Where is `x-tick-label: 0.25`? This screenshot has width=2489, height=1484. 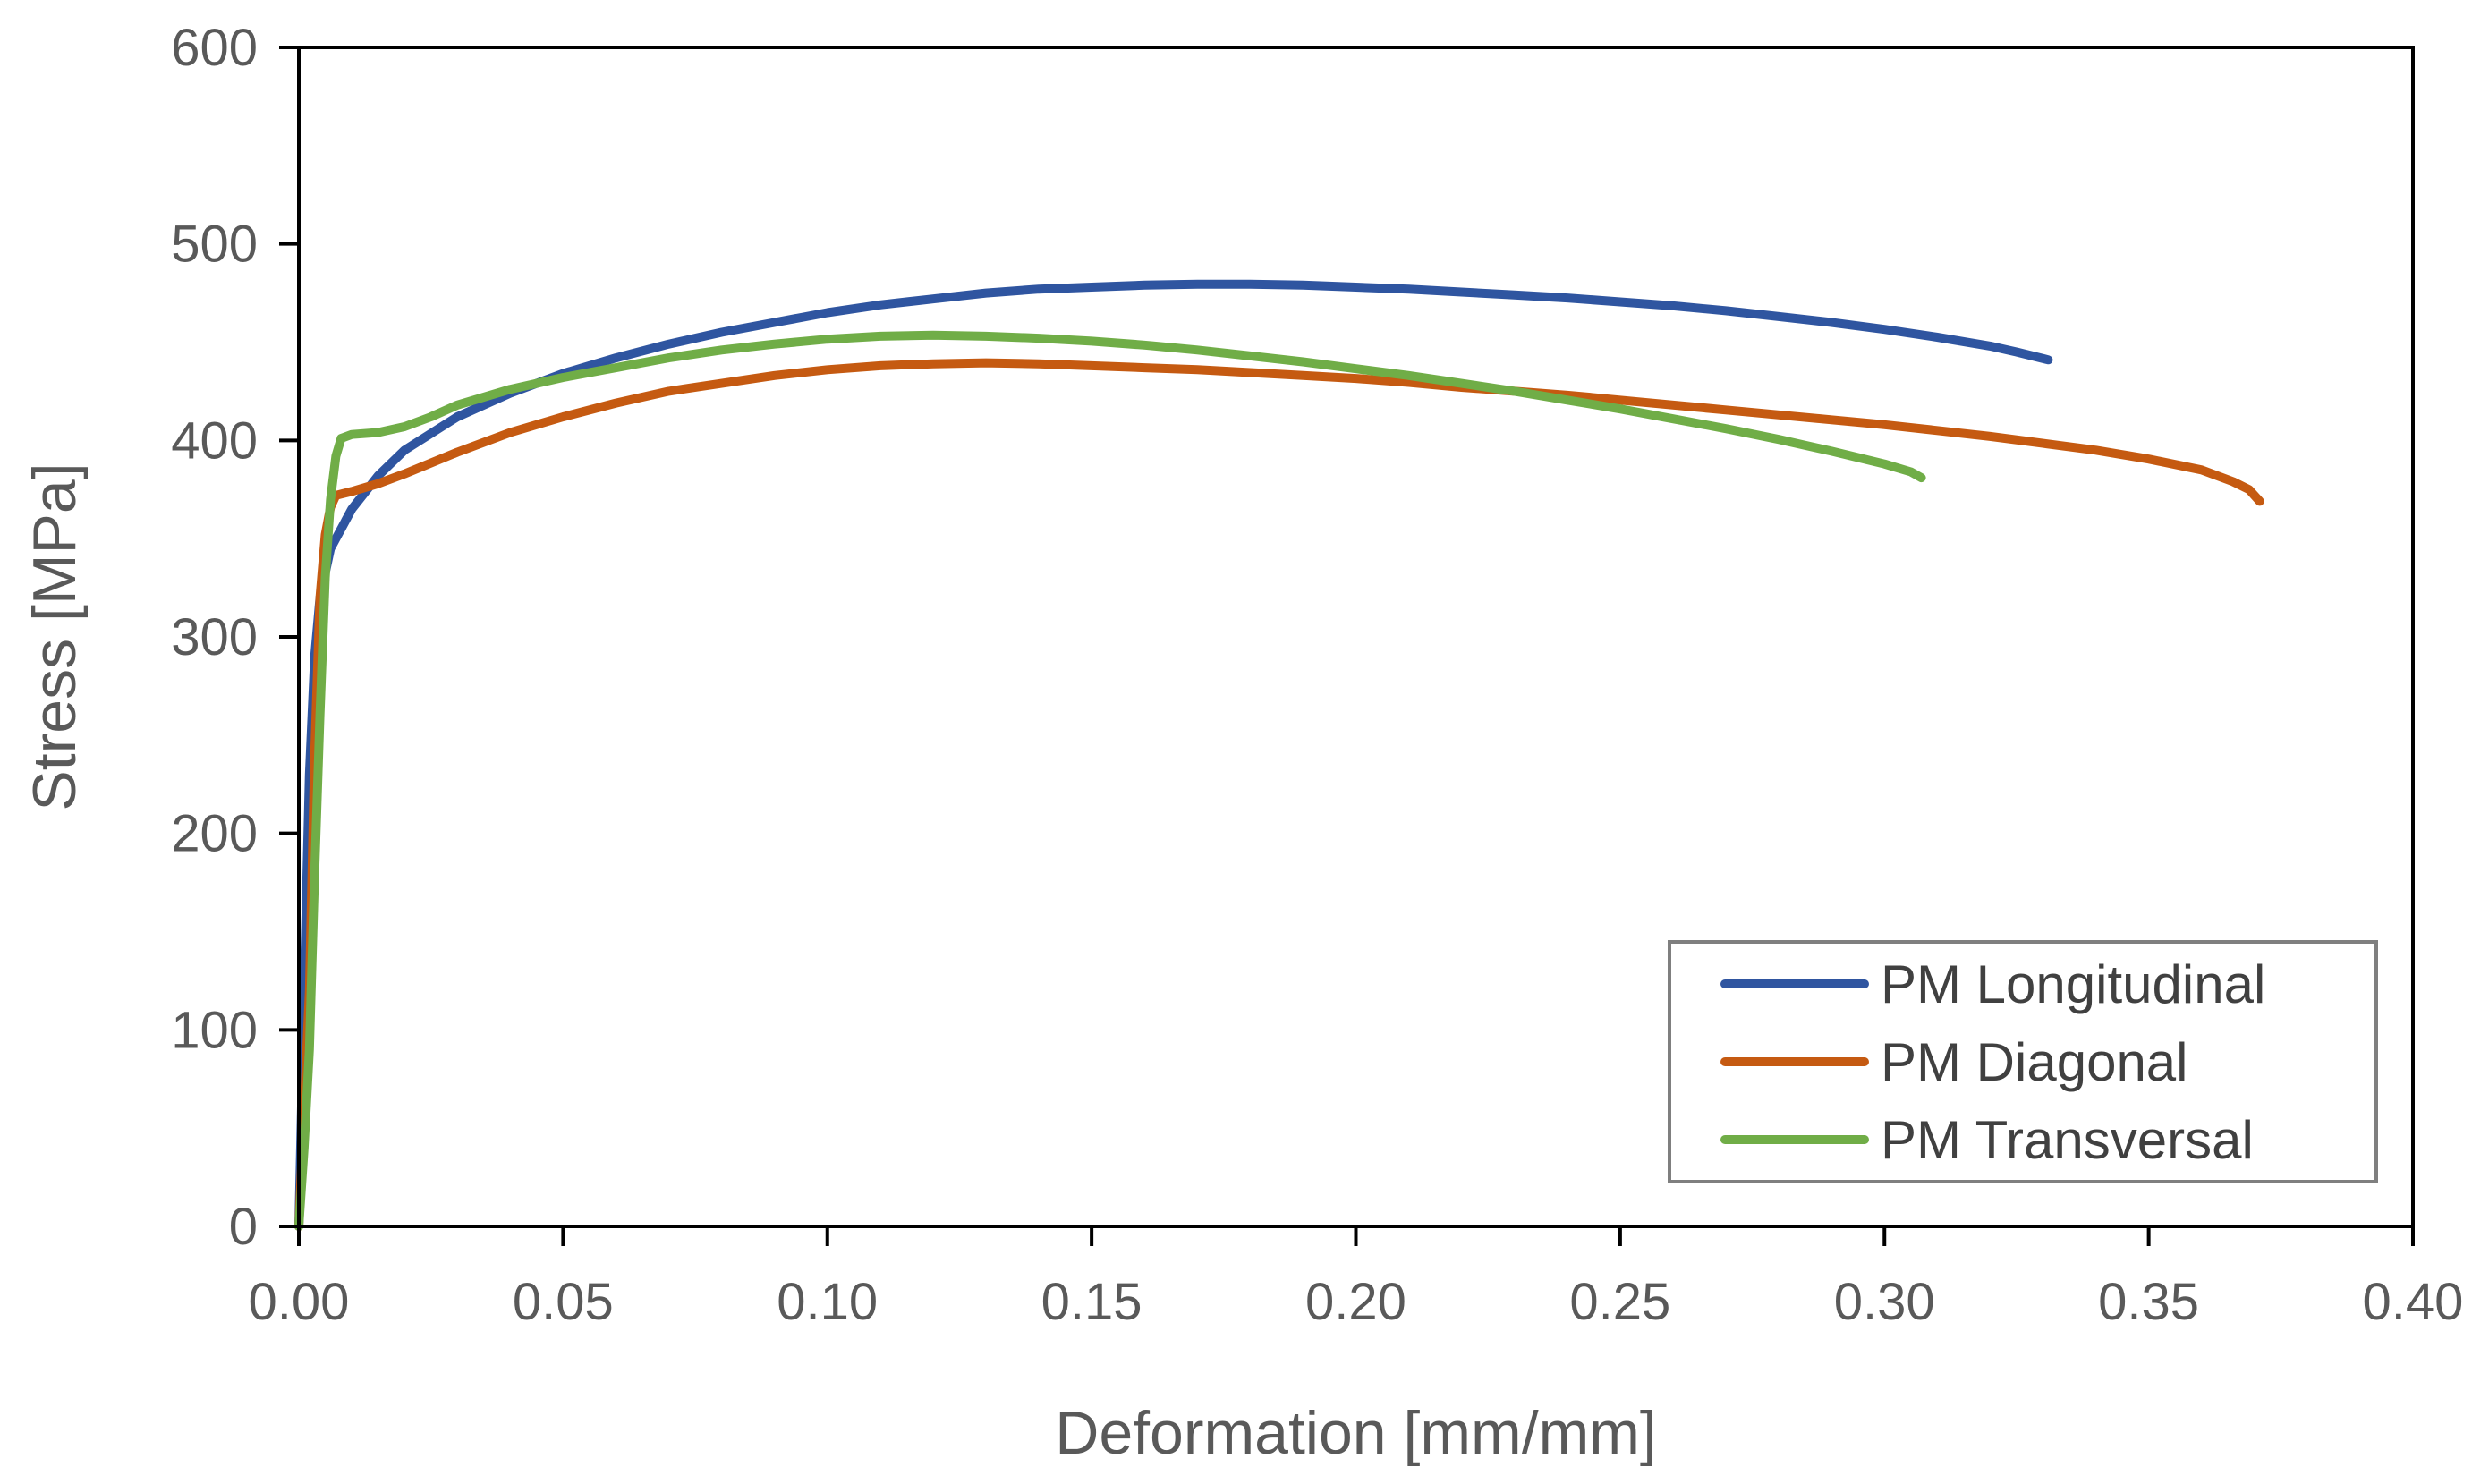
x-tick-label: 0.25 is located at coordinates (1619, 1302).